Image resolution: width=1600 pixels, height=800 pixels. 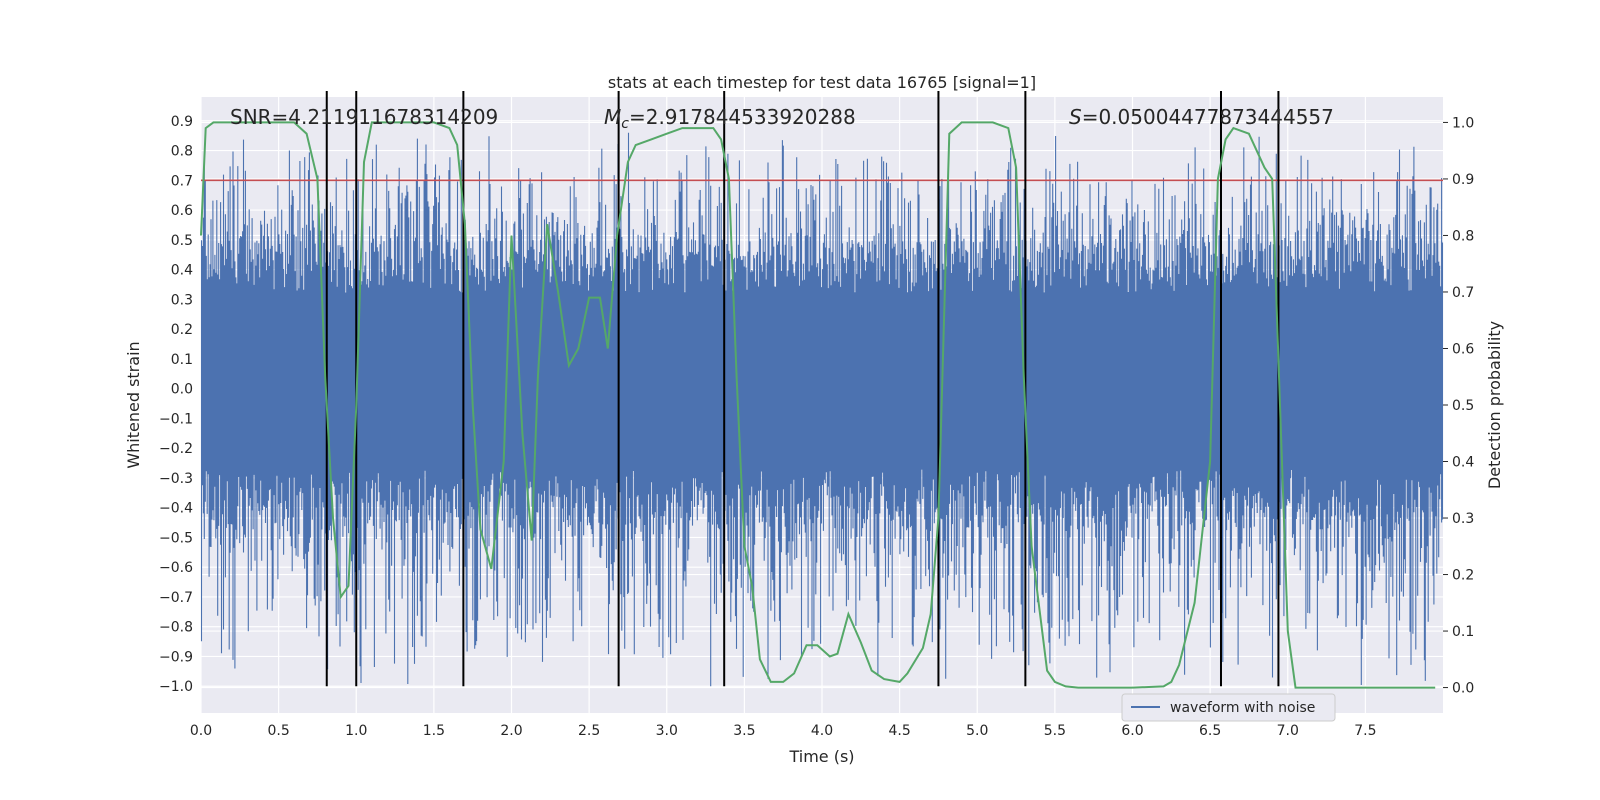 What do you see at coordinates (176, 449) in the screenshot?
I see `y-tick-label: −0.2` at bounding box center [176, 449].